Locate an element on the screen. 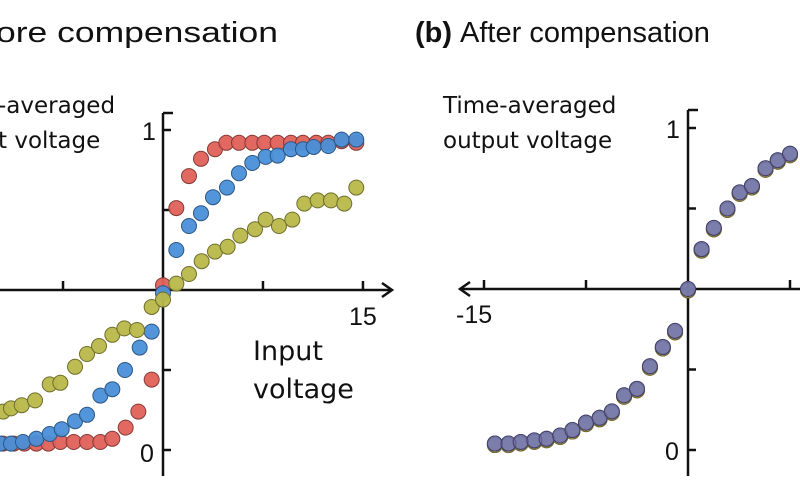 Image resolution: width=800 pixels, height=480 pixels. panel-b-ylabel-line2: output voltage is located at coordinates (527, 141).